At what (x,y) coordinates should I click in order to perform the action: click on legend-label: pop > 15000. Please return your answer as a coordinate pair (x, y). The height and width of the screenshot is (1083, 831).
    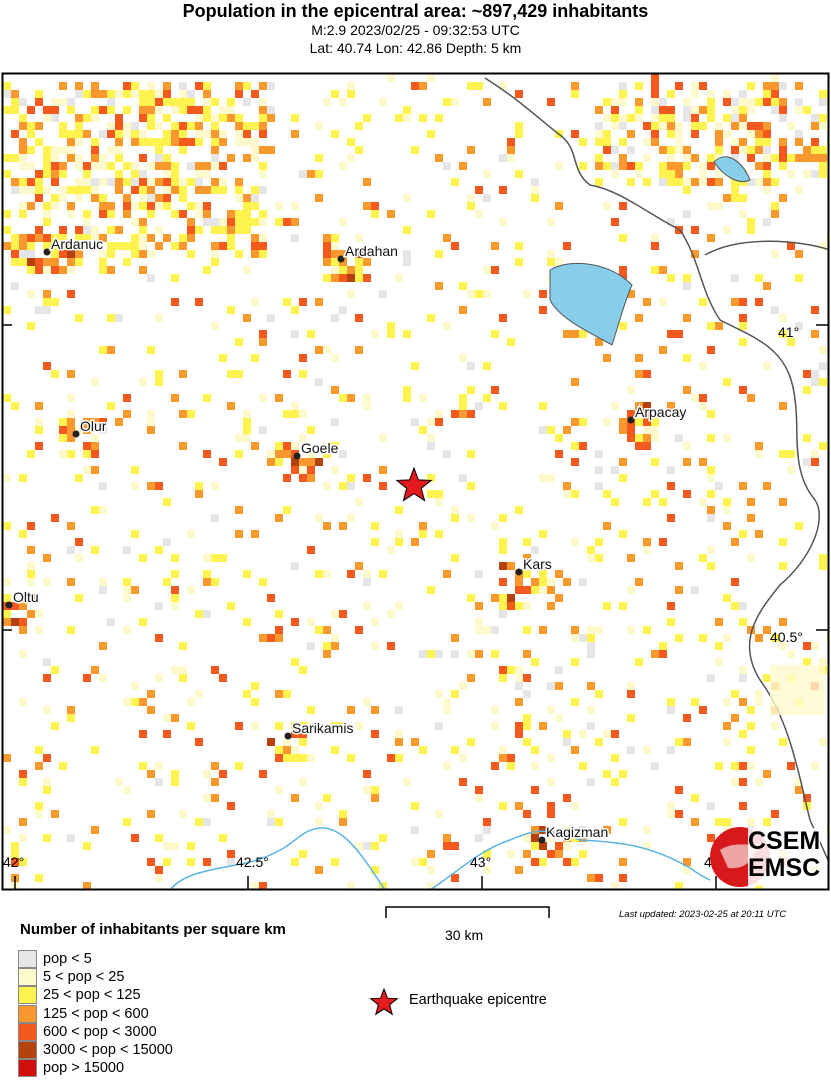
    Looking at the image, I should click on (84, 1068).